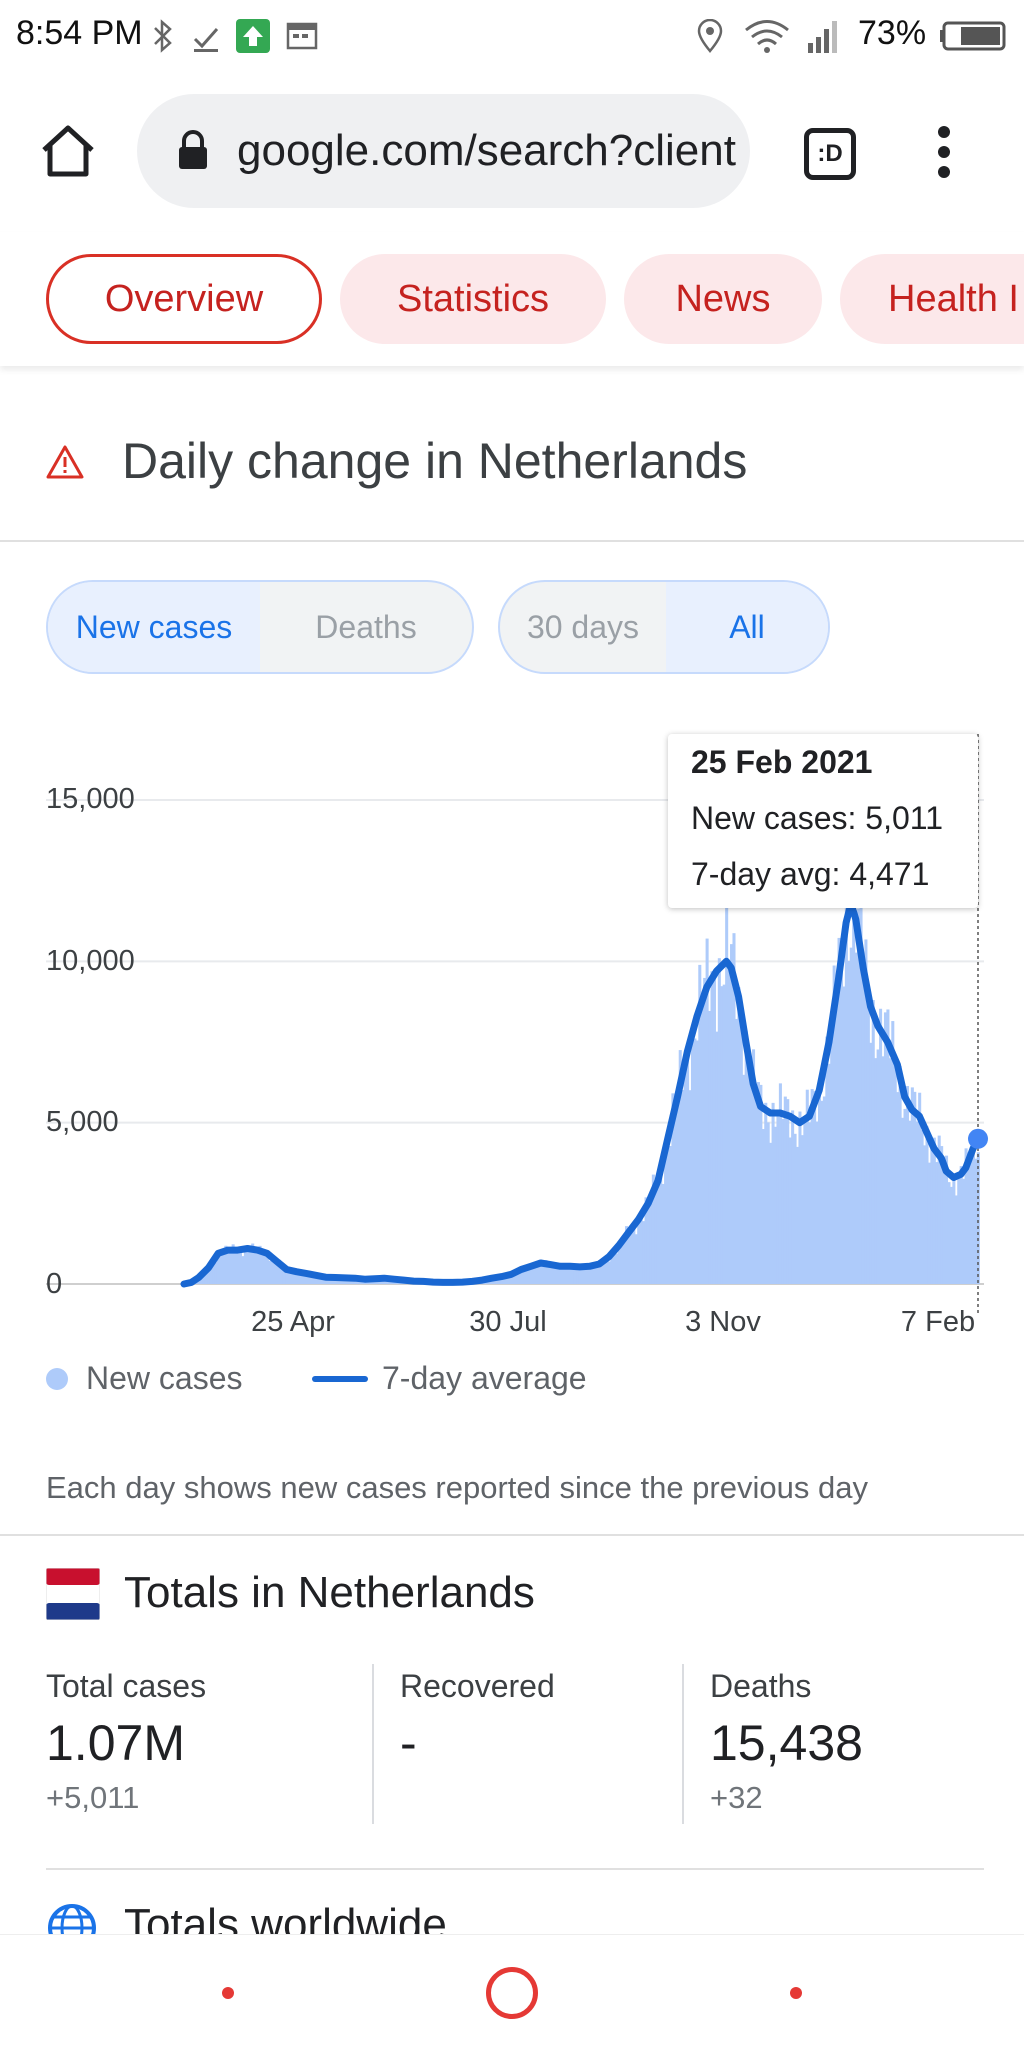 The height and width of the screenshot is (2049, 1024). What do you see at coordinates (736, 1797) in the screenshot?
I see `deaths-delta: +32` at bounding box center [736, 1797].